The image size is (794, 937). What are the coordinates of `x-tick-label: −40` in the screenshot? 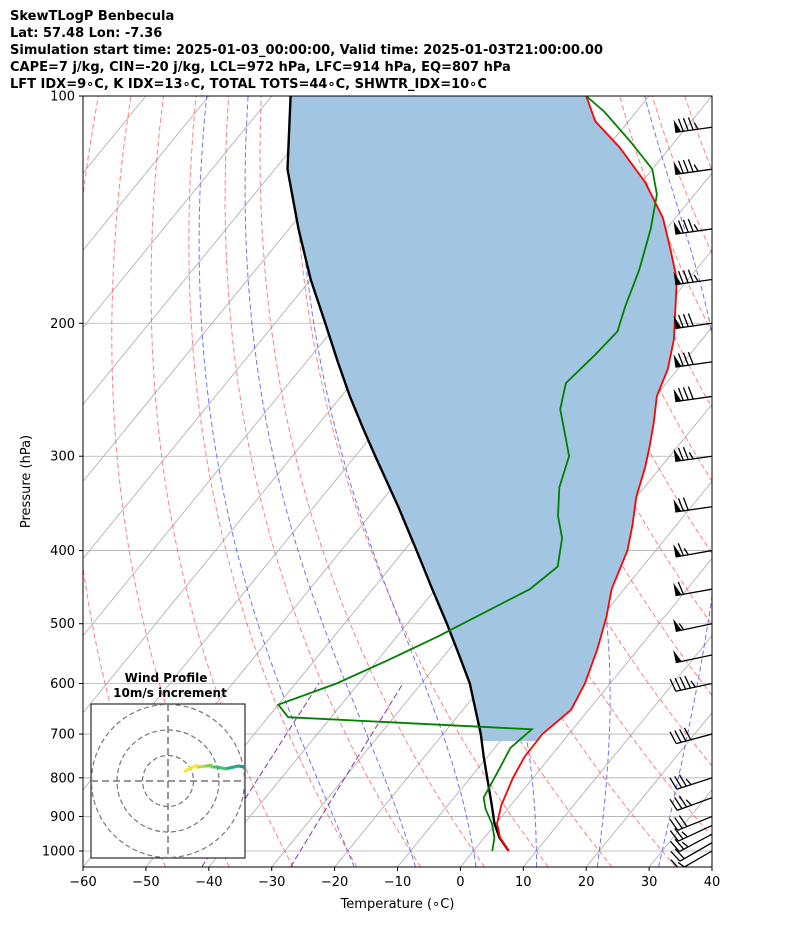 It's located at (208, 882).